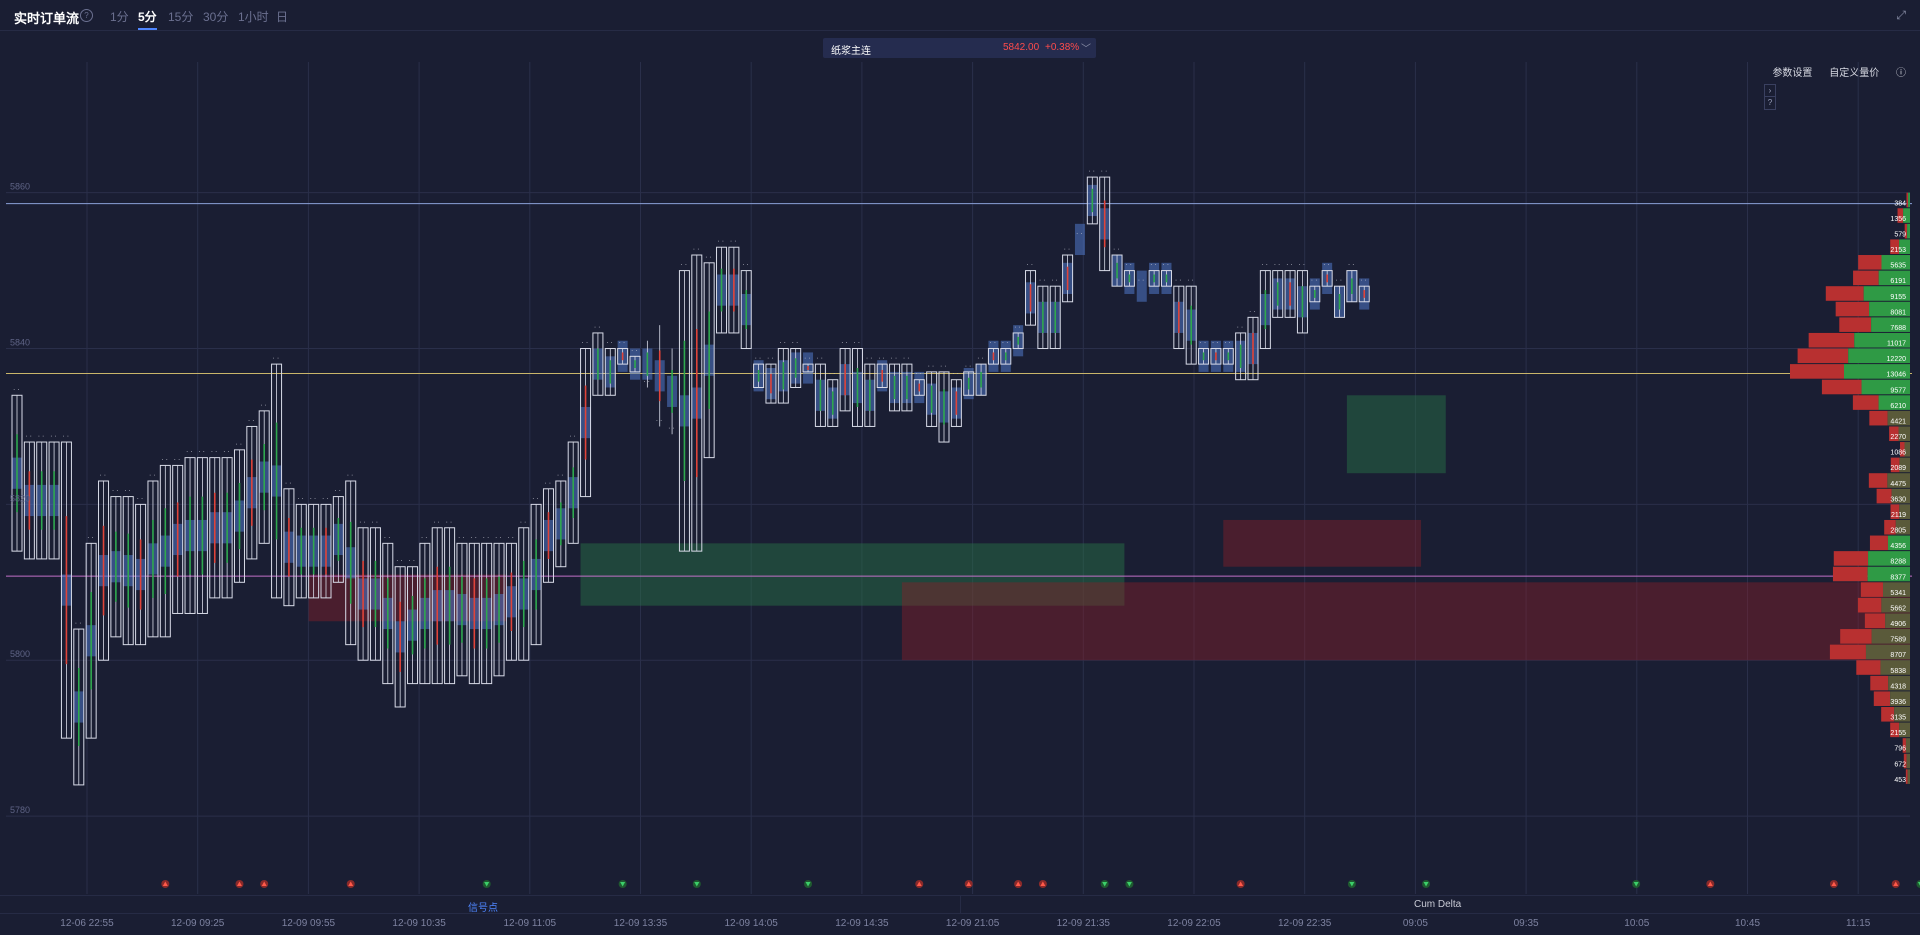 Image resolution: width=1920 pixels, height=935 pixels. What do you see at coordinates (1898, 312) in the screenshot?
I see `volume-label: 8081` at bounding box center [1898, 312].